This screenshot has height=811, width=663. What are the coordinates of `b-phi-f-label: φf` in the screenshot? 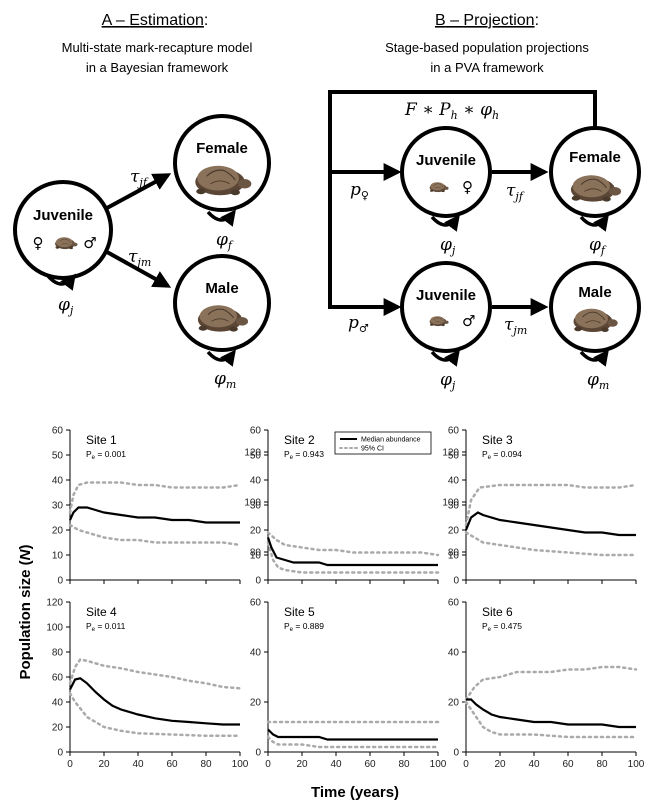 It's located at (598, 246).